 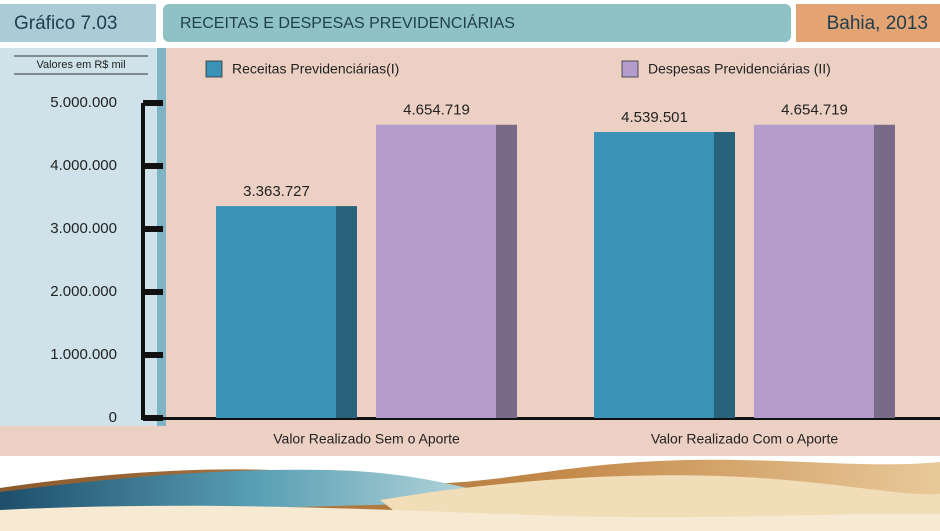 I want to click on legend-label: Despesas Previdenciárias (II), so click(x=739, y=69).